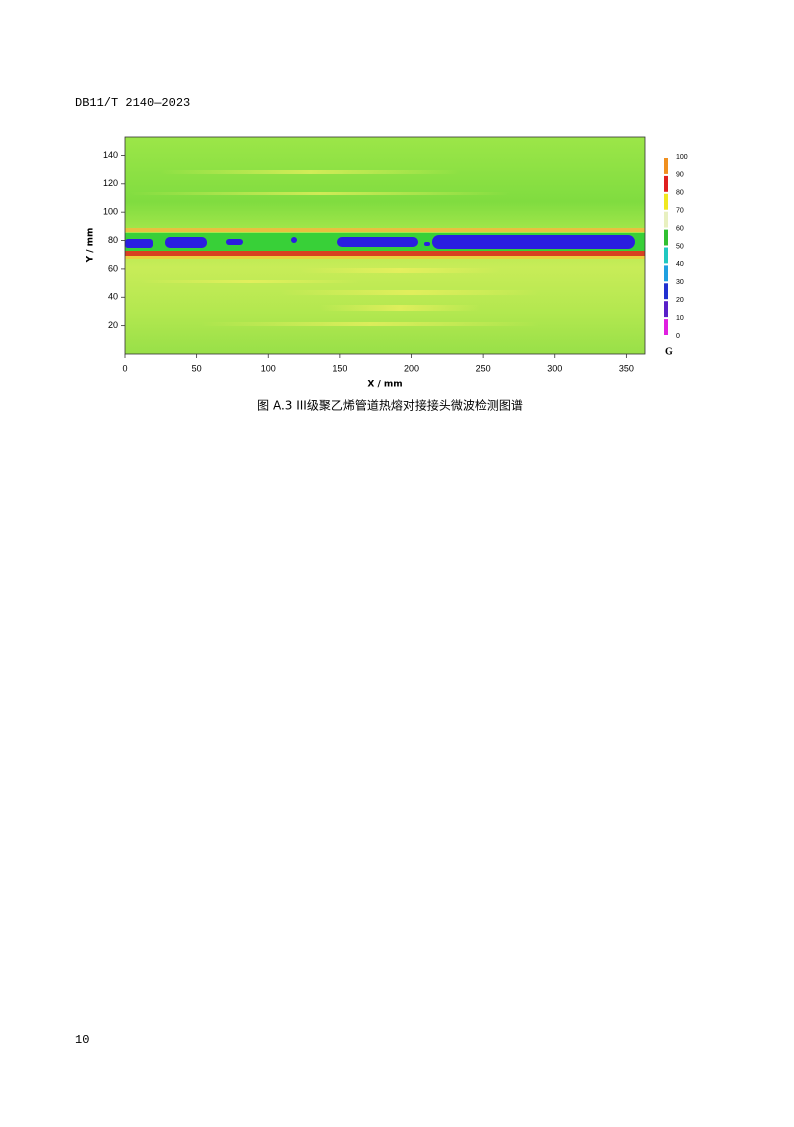 This screenshot has width=794, height=1127. What do you see at coordinates (124, 368) in the screenshot?
I see `x-tick-label: 0` at bounding box center [124, 368].